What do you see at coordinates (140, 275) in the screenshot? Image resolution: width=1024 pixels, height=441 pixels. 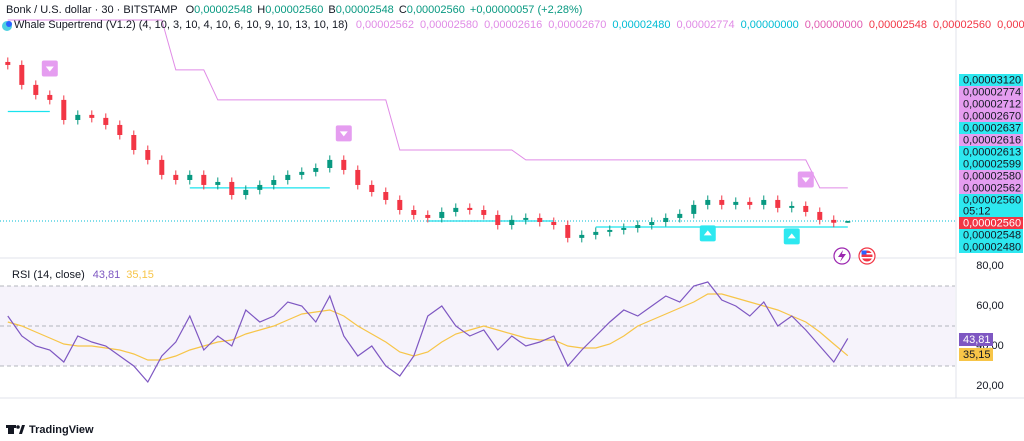 I see `rsi-legend-value: 35,15` at bounding box center [140, 275].